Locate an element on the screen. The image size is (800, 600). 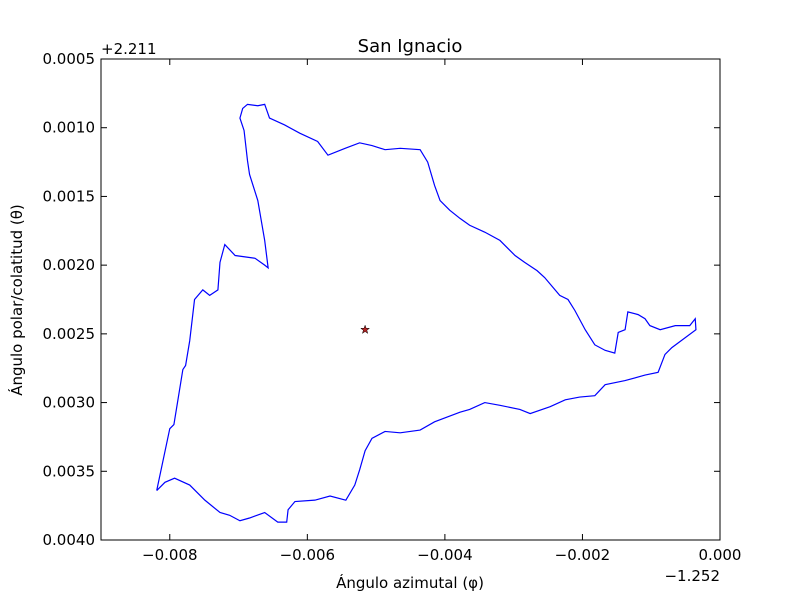
star-marker is located at coordinates (365, 329).